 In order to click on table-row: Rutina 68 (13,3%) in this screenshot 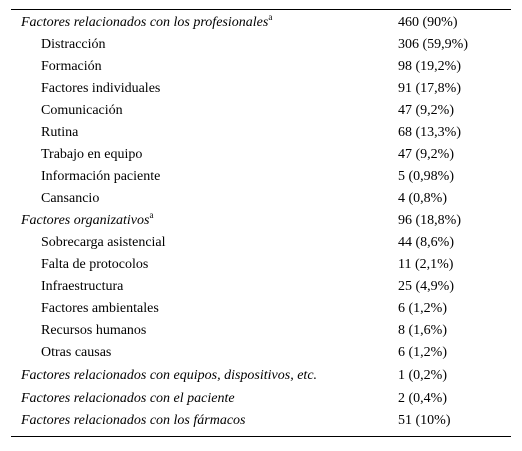, I will do `click(261, 133)`.